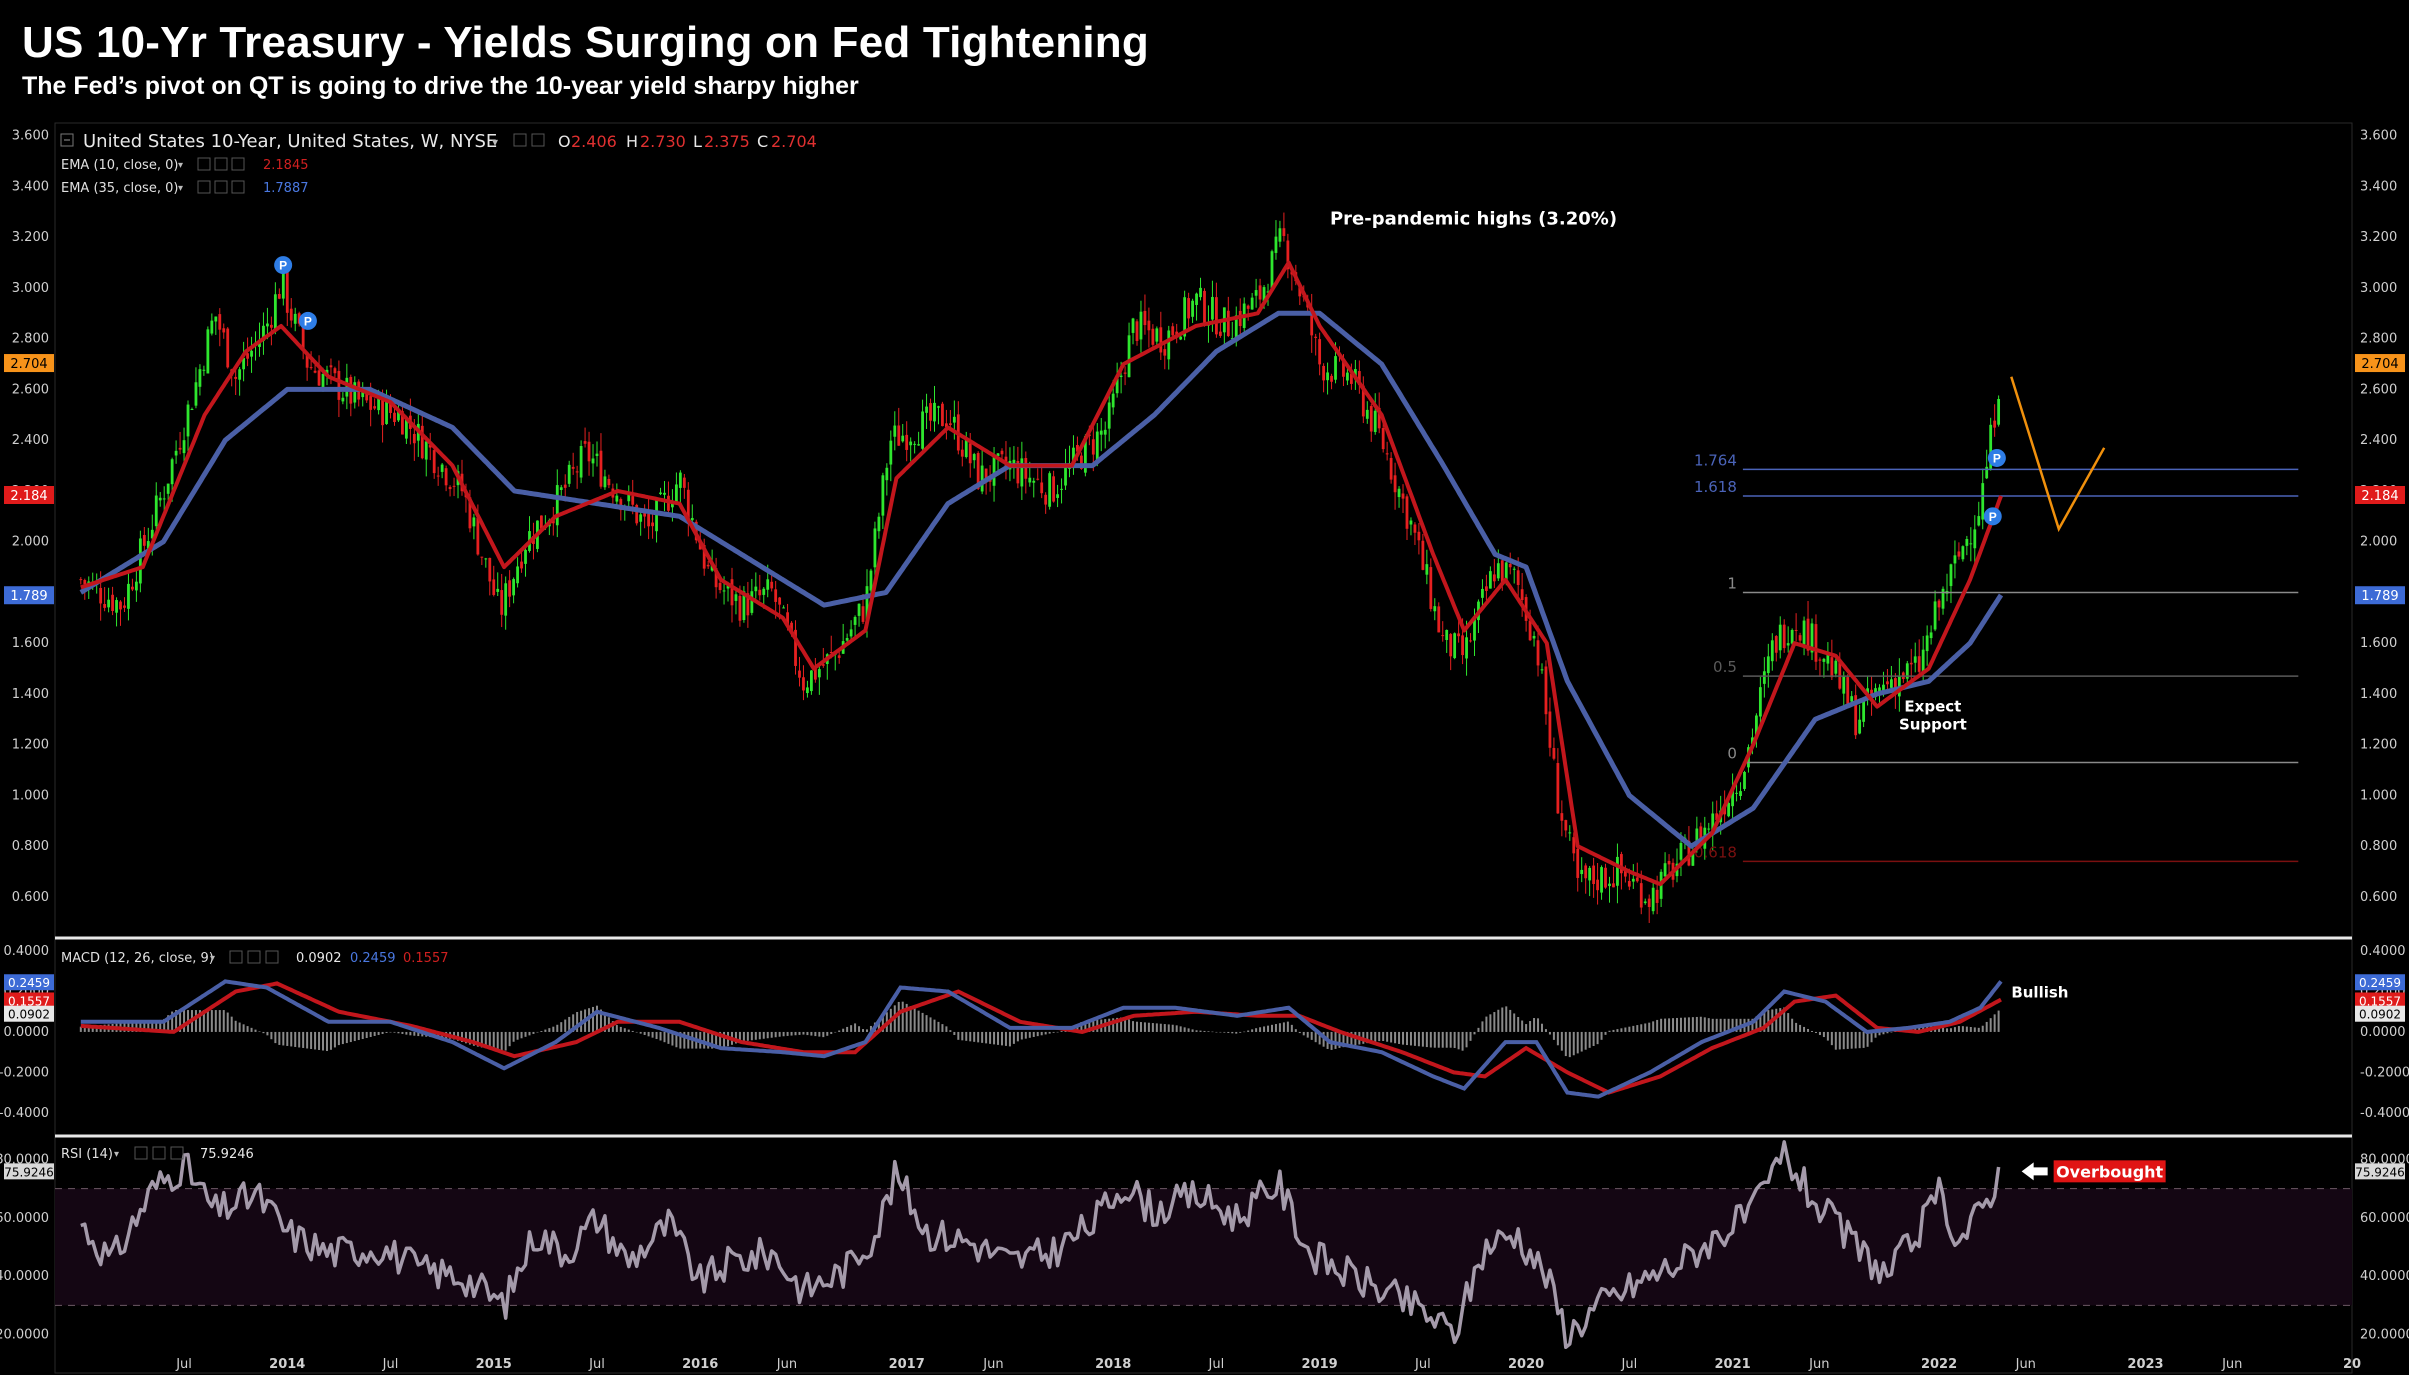  Describe the element at coordinates (1732, 583) in the screenshot. I see `fib-level-label: 1` at that location.